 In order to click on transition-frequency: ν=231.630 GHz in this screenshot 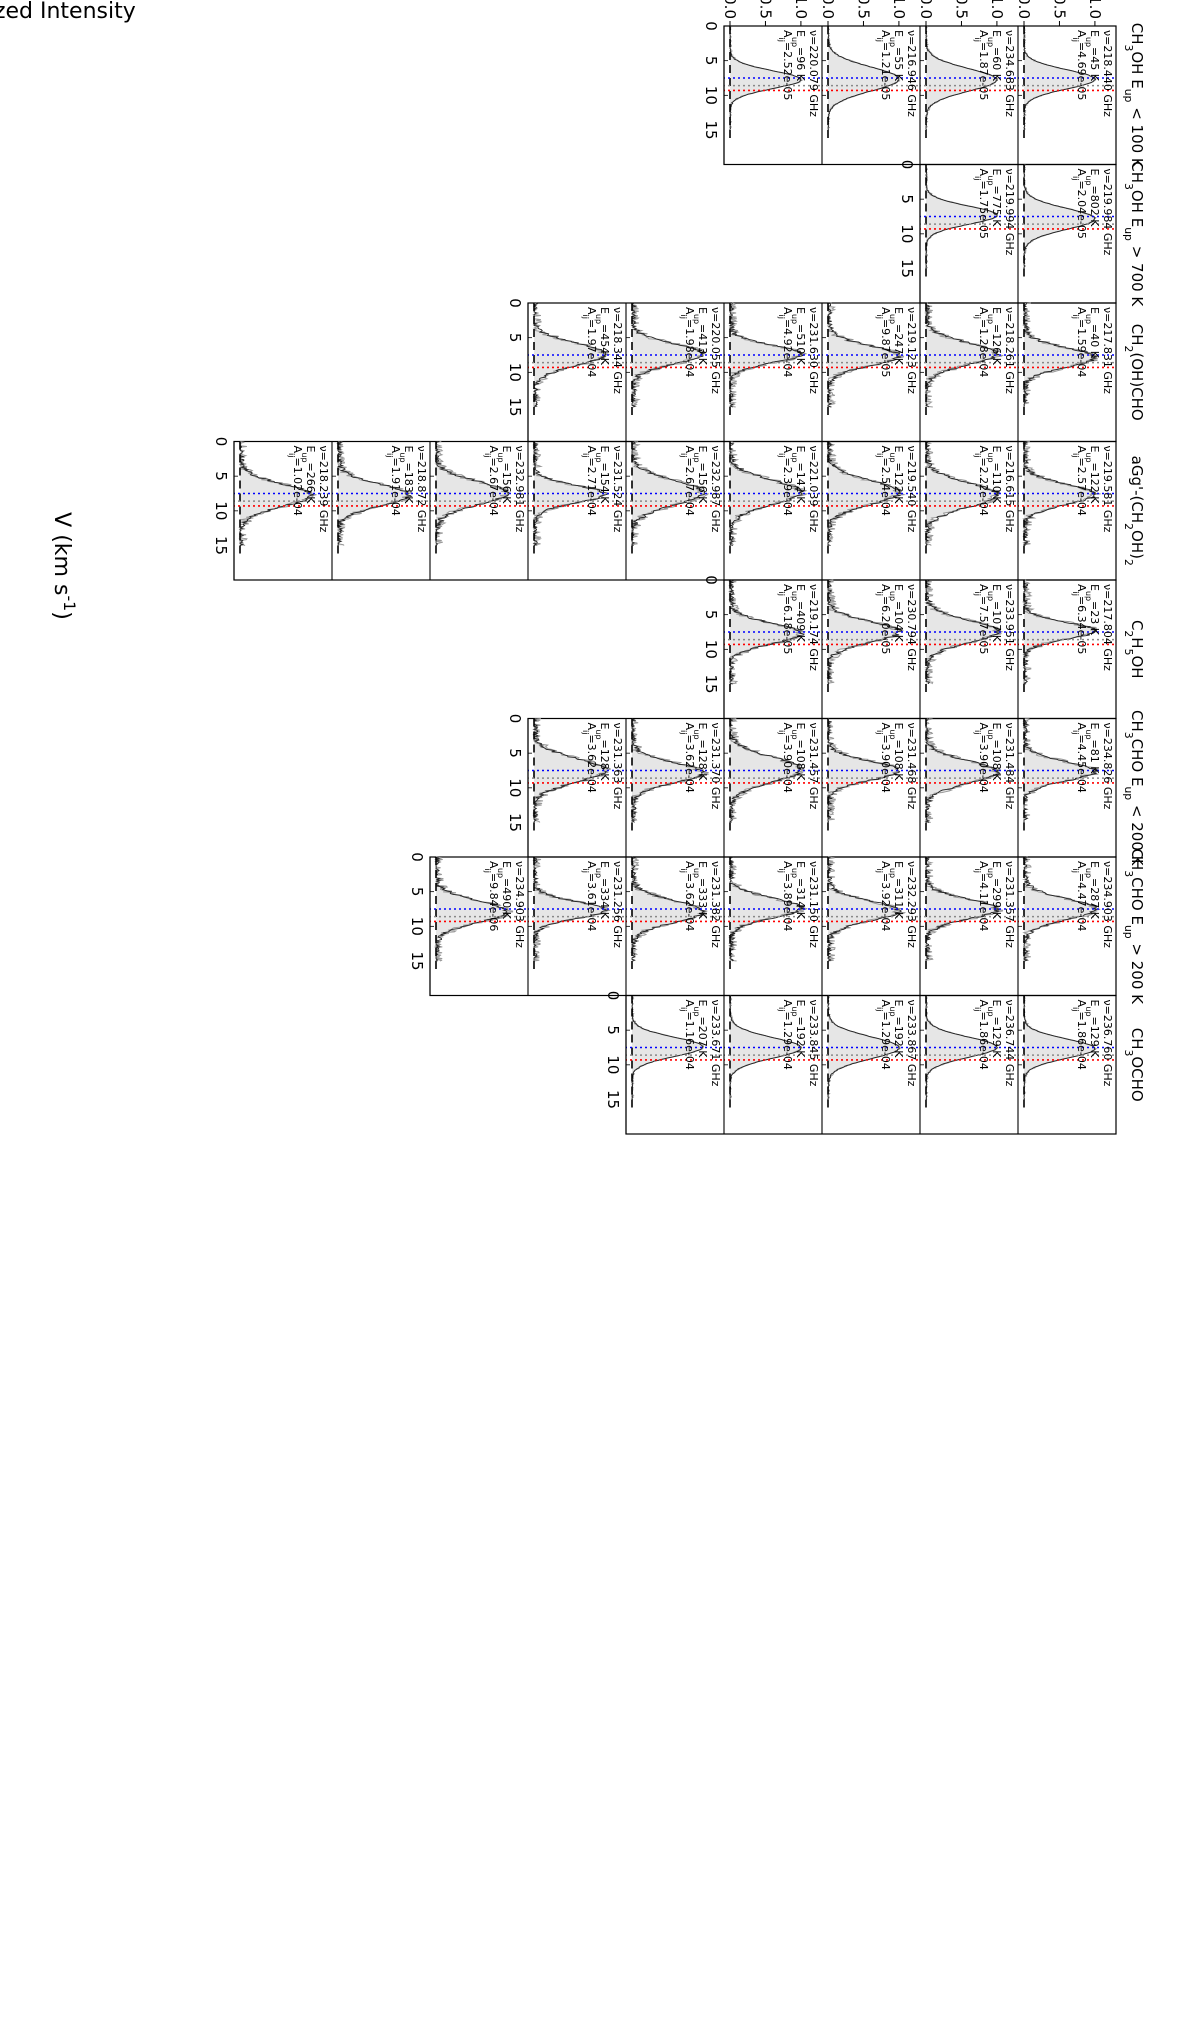, I will do `click(813, 350)`.